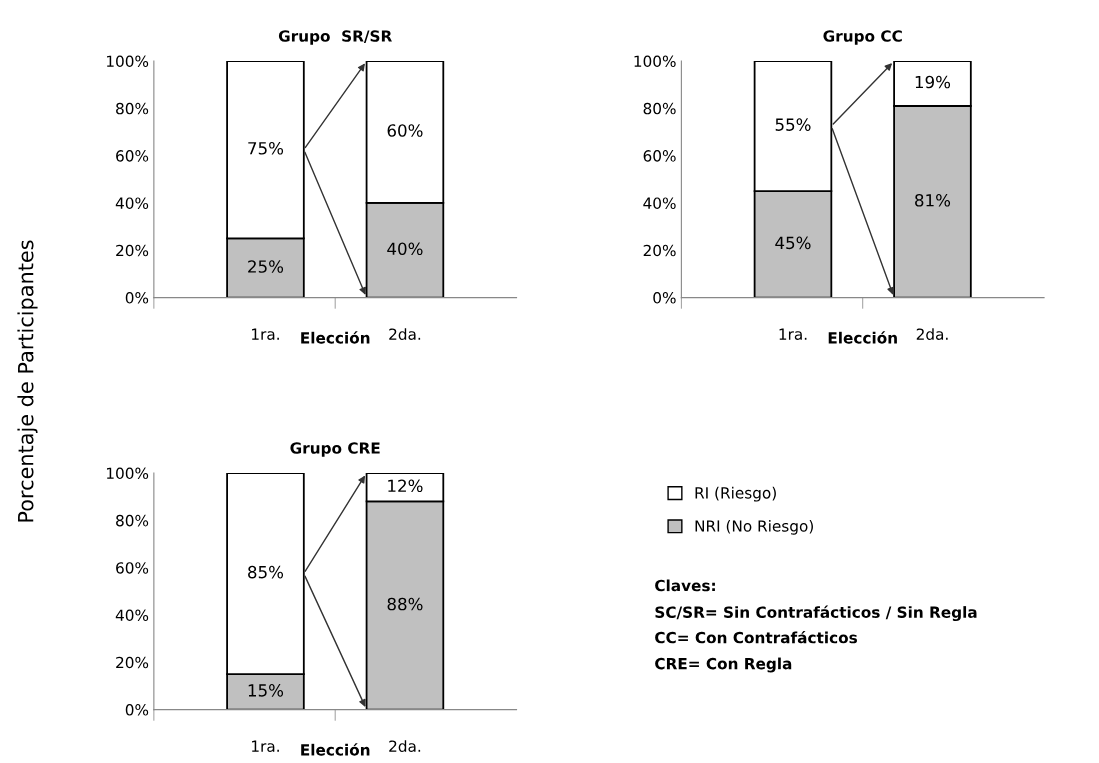 The image size is (1099, 763). I want to click on text: CC= Con Contrafácticos, so click(756, 637).